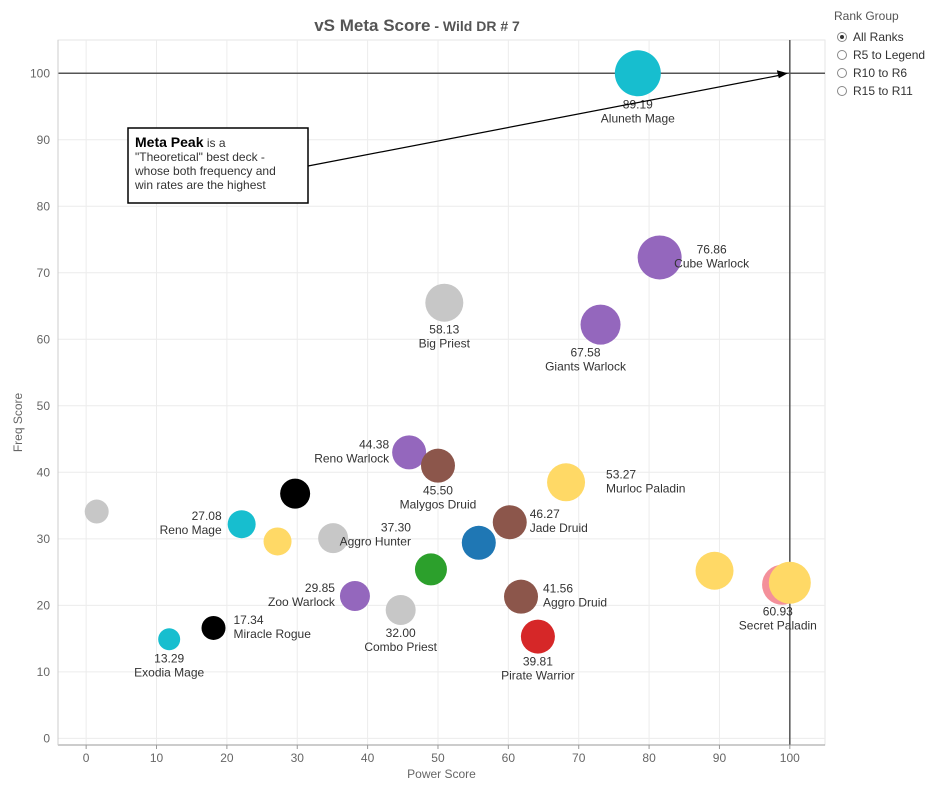 The height and width of the screenshot is (785, 933). I want to click on data-label-value: 17.34, so click(249, 620).